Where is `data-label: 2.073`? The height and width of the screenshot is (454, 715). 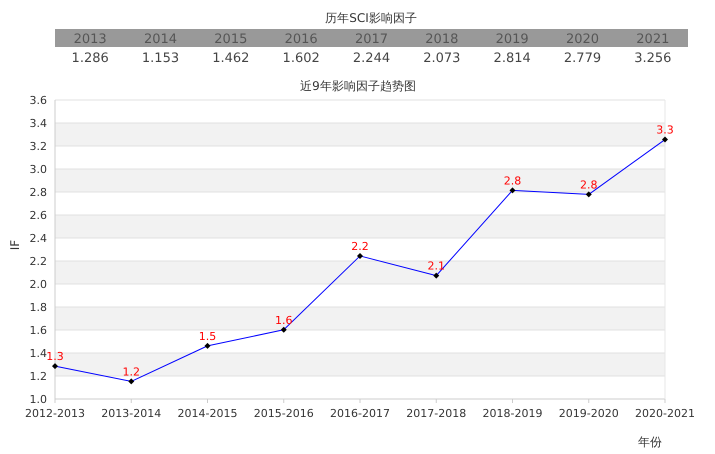 data-label: 2.073 is located at coordinates (441, 58).